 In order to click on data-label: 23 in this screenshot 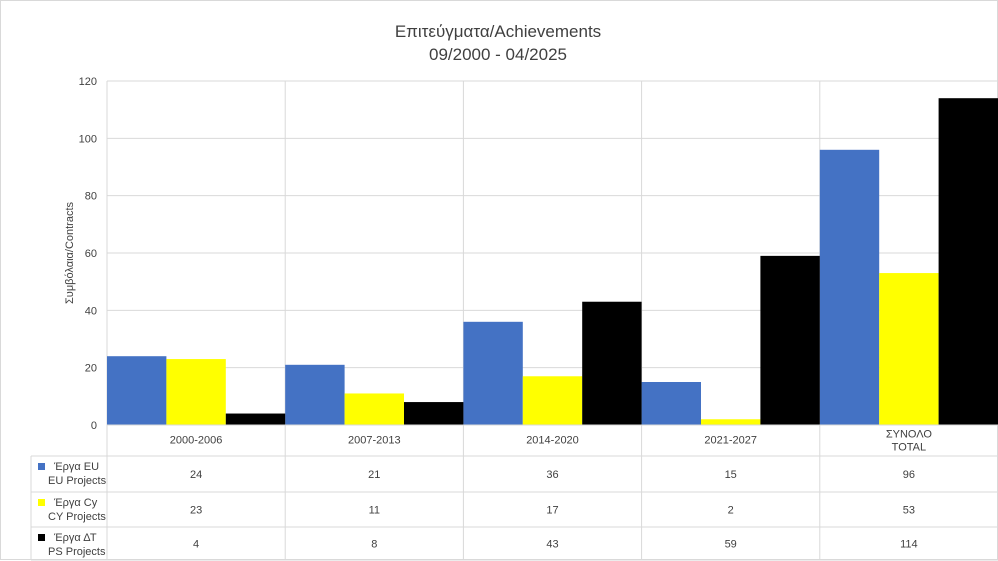, I will do `click(196, 511)`.